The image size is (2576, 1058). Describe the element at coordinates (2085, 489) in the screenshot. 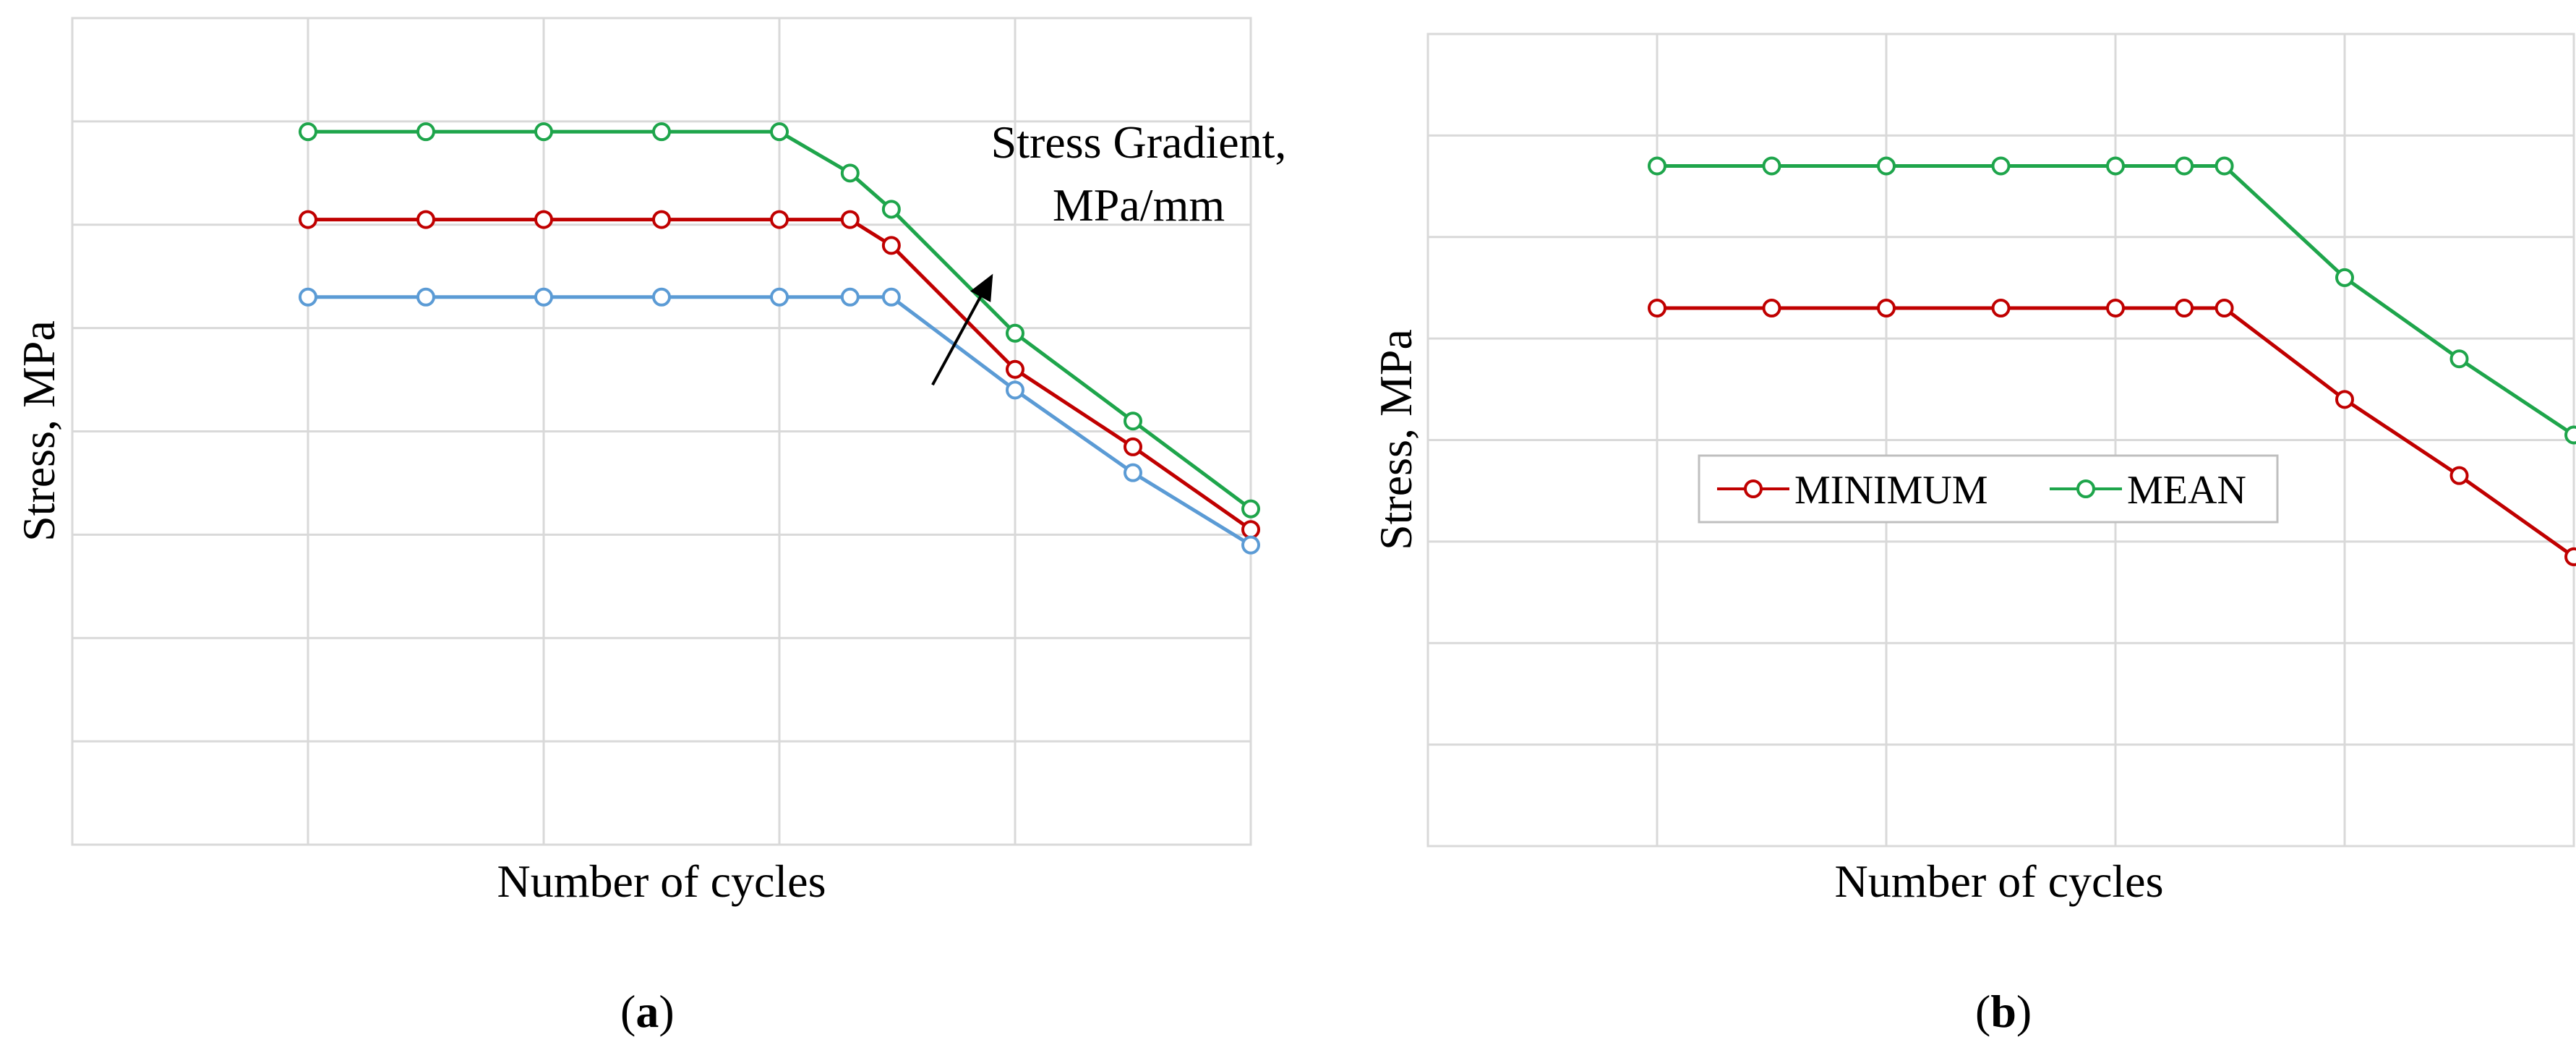

I see `legend-mean-marker` at that location.